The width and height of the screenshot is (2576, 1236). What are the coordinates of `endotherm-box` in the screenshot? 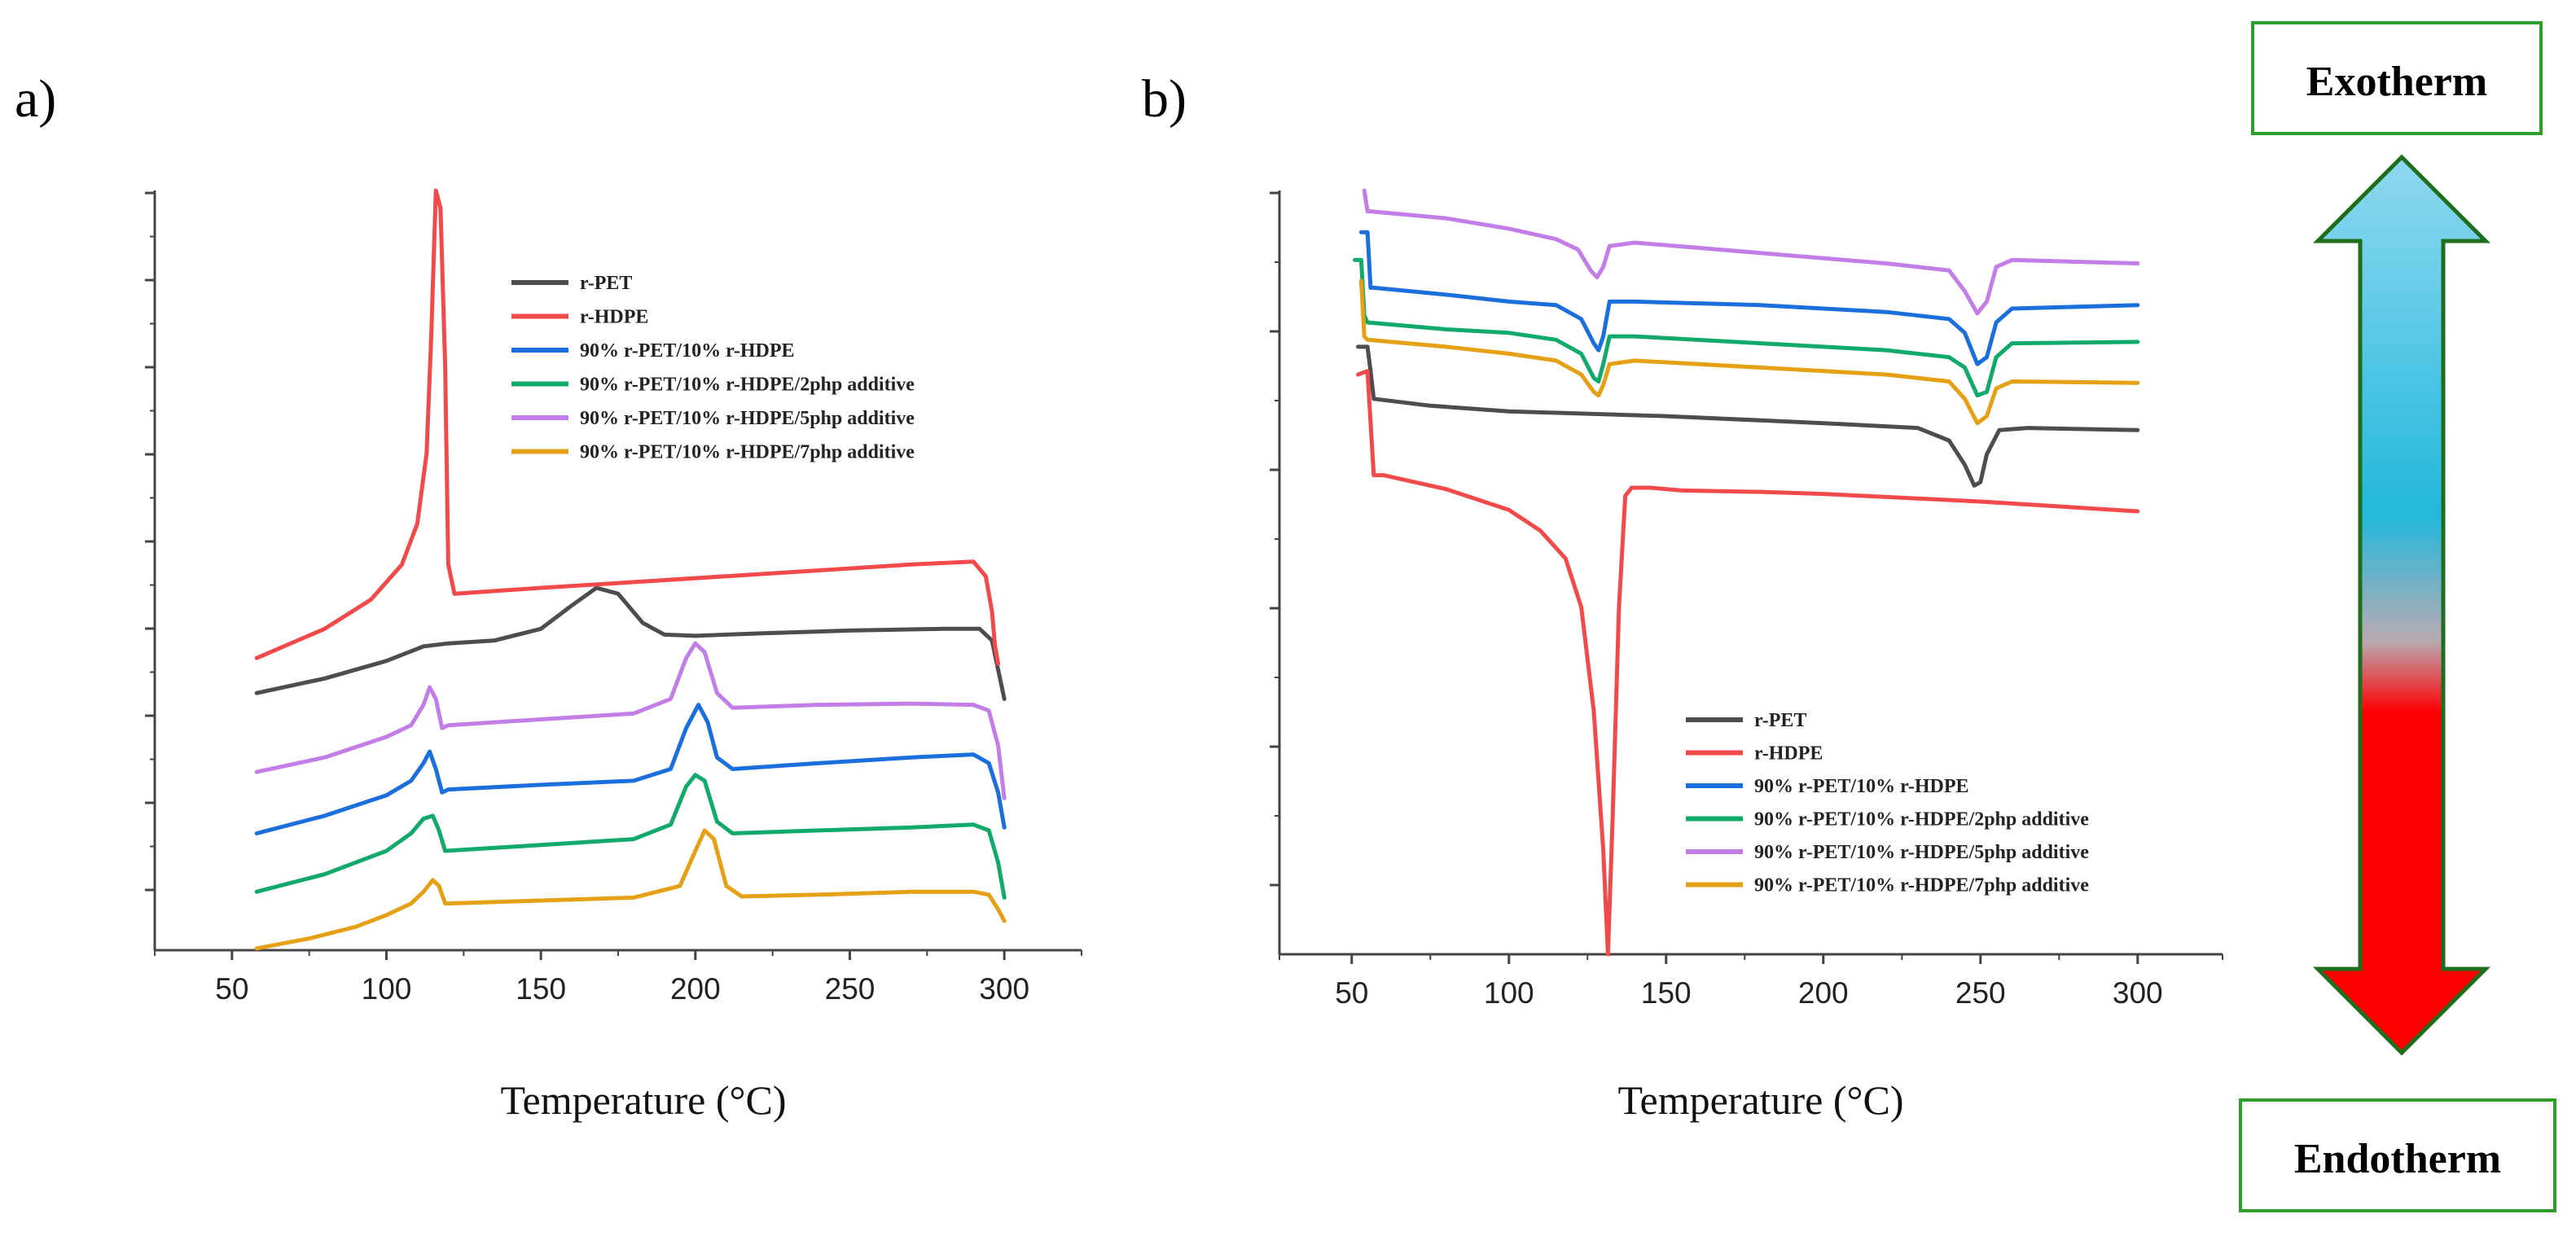 It's located at (2397, 1155).